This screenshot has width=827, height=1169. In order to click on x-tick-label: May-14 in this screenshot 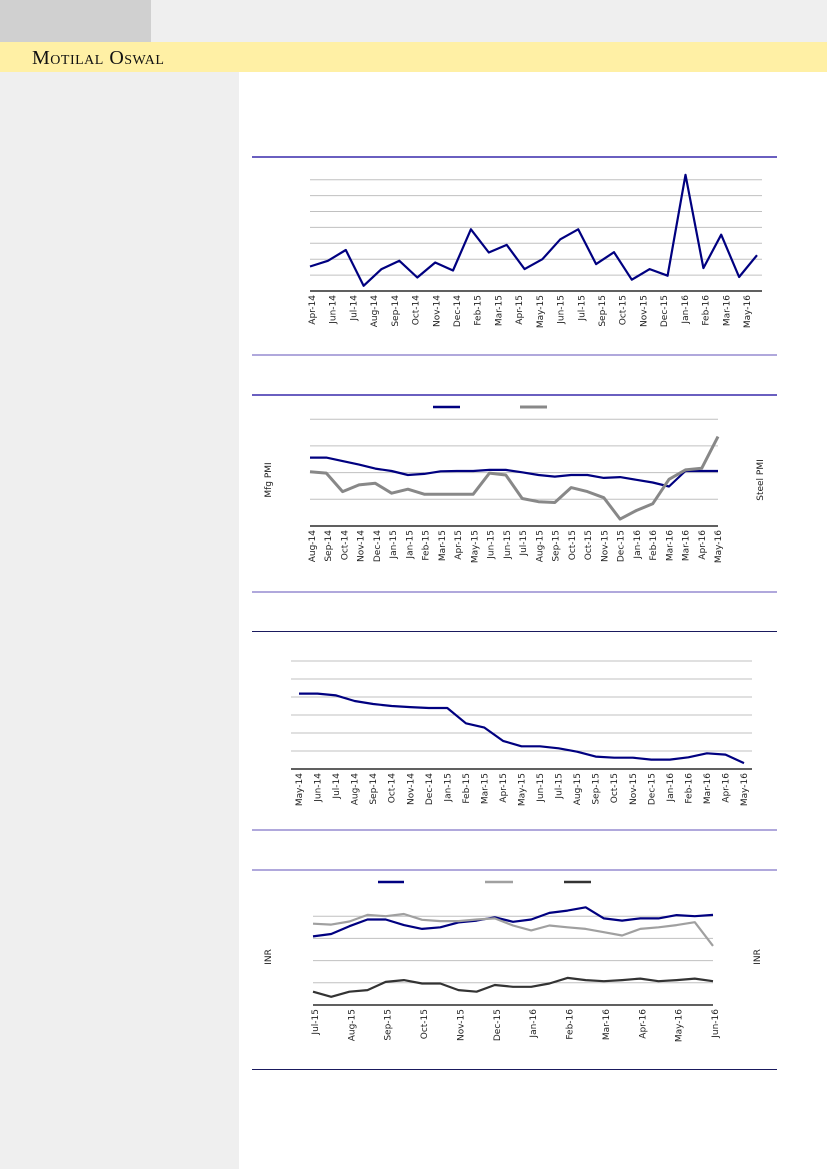, I will do `click(300, 789)`.